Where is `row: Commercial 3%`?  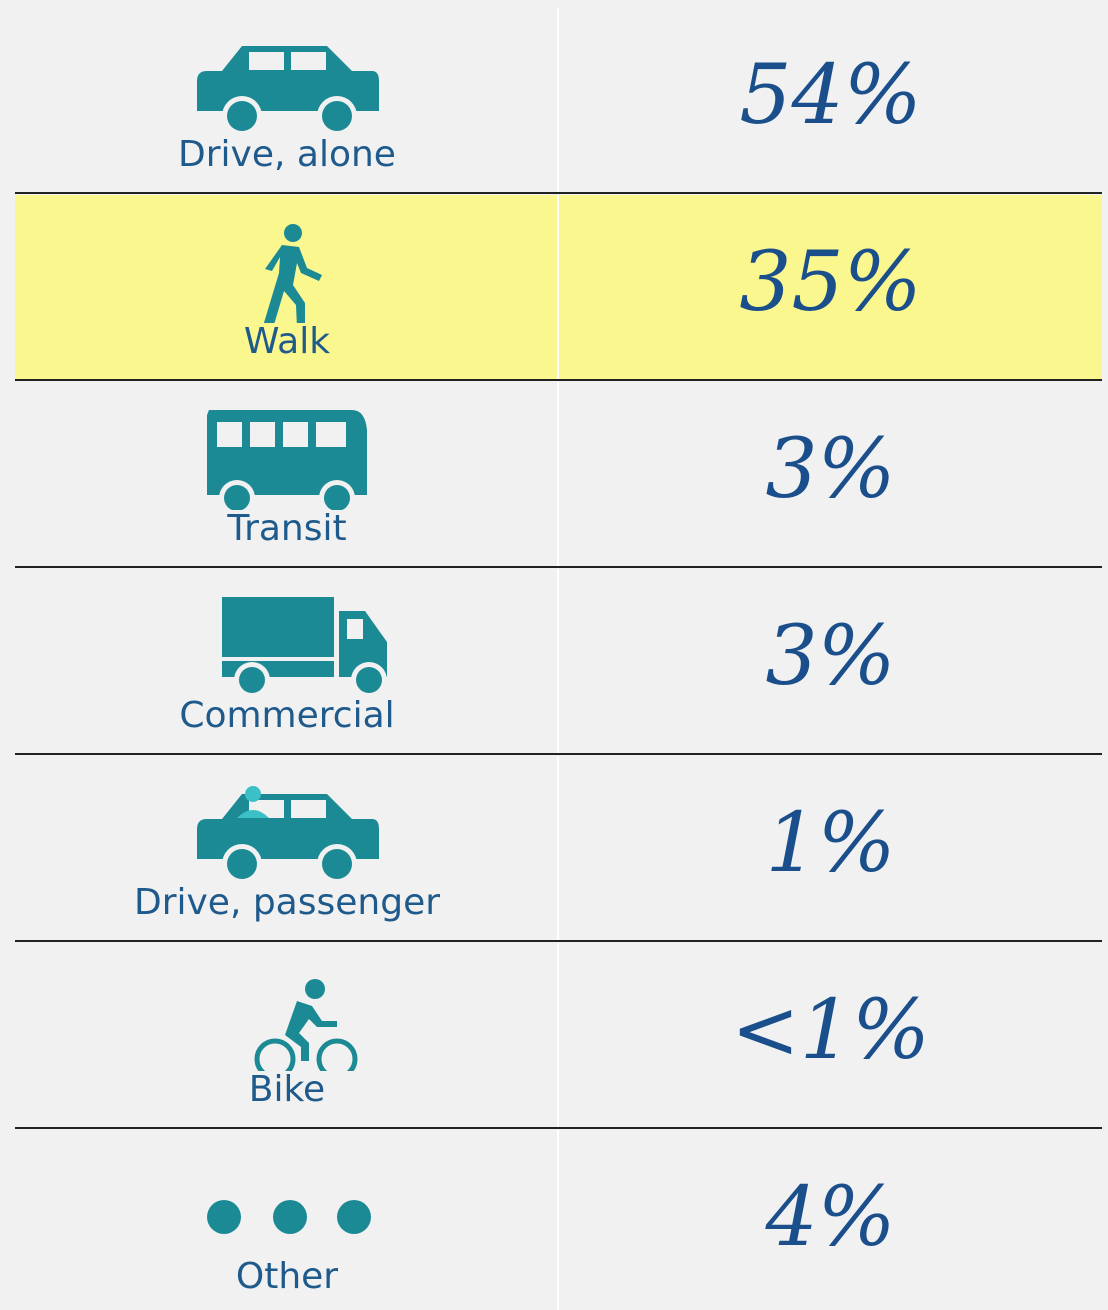
row: Commercial 3% is located at coordinates (558, 662).